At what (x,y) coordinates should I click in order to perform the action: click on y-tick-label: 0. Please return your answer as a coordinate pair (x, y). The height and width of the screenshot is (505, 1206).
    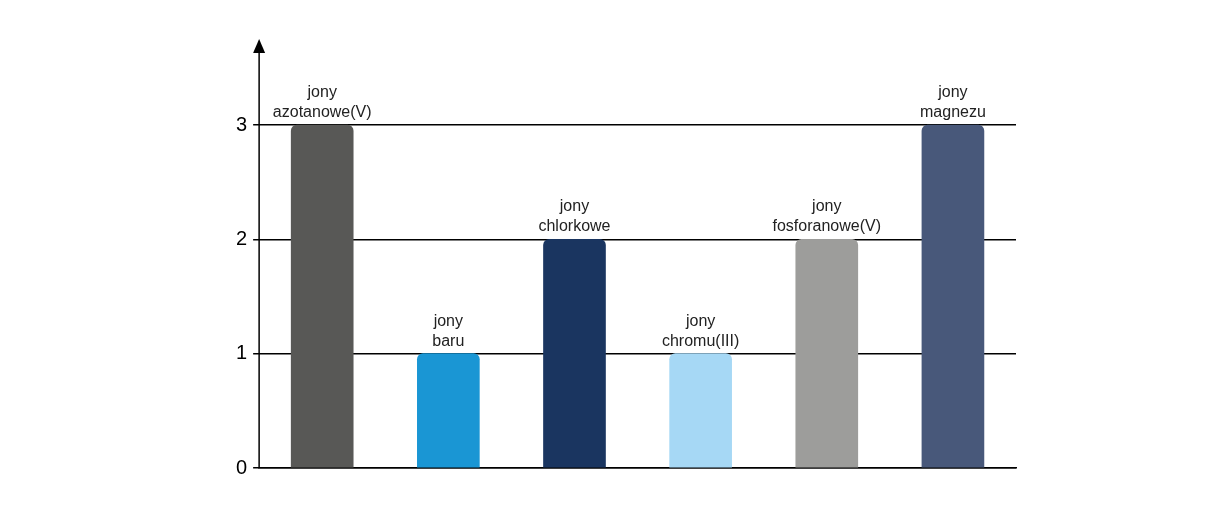
    Looking at the image, I should click on (242, 466).